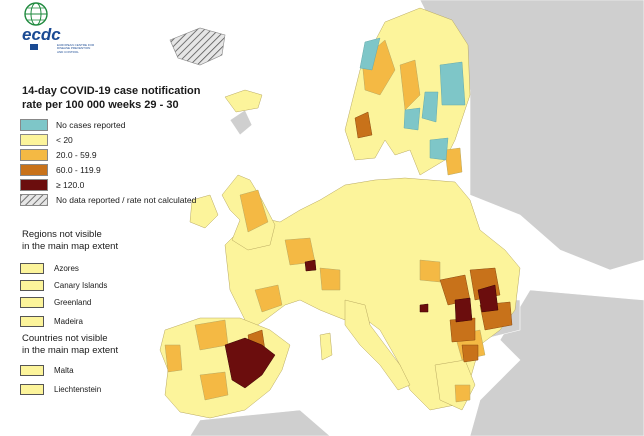 This screenshot has height=436, width=644. What do you see at coordinates (74, 48) in the screenshot?
I see `logo-subtitle-line: DISEASE PREVENTION` at bounding box center [74, 48].